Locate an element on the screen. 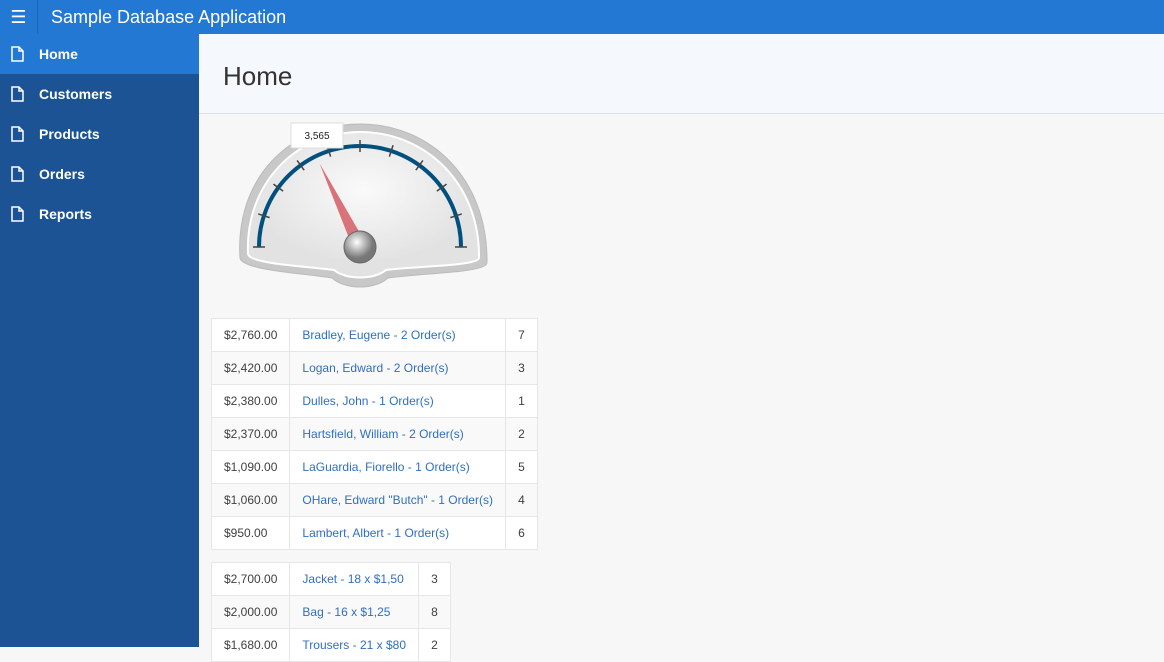 The image size is (1164, 662). link-cell: Trousers - 21 x $80 is located at coordinates (354, 645).